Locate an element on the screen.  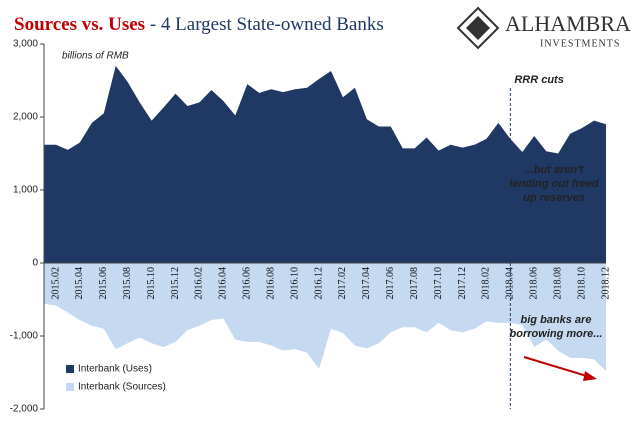
x-tick-label: 2018.06 is located at coordinates (534, 283).